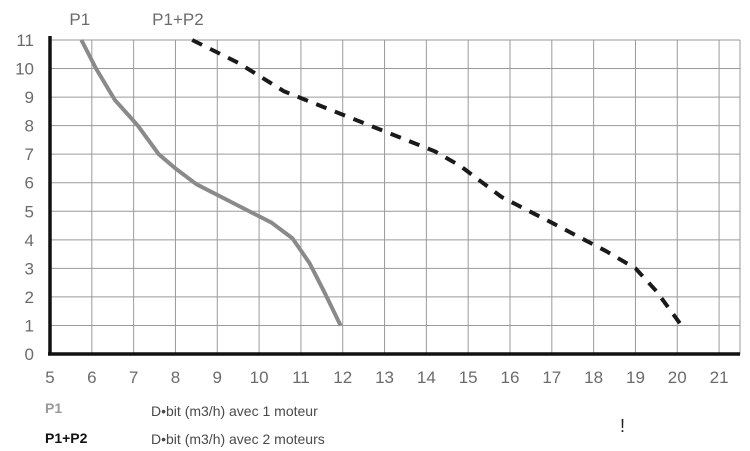 The width and height of the screenshot is (750, 451). What do you see at coordinates (24, 69) in the screenshot?
I see `y-tick-label-10: 10` at bounding box center [24, 69].